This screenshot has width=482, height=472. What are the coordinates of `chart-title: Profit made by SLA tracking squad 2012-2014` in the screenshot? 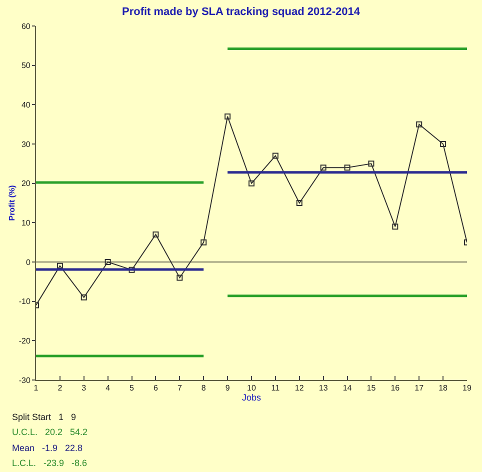 It's located at (241, 12).